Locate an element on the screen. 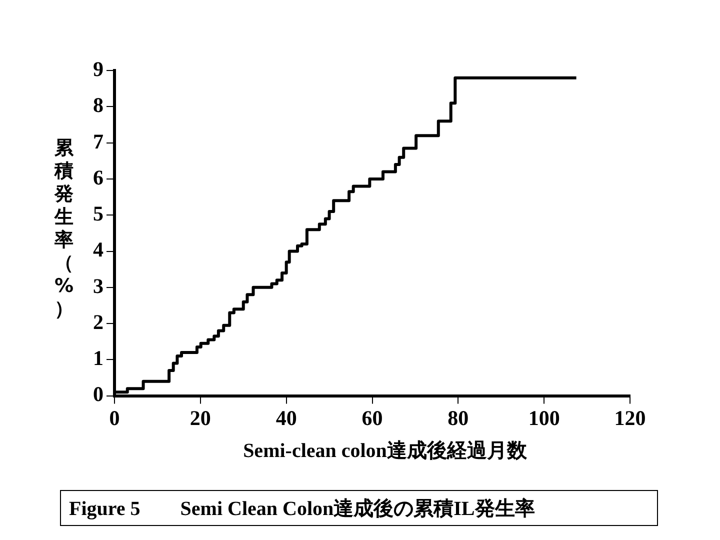  x-tick-label: 60 is located at coordinates (372, 418).